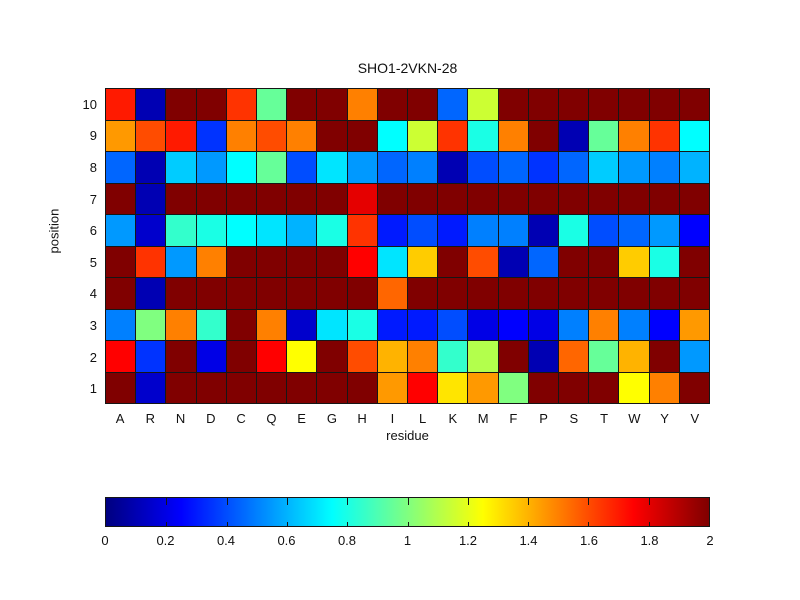 The height and width of the screenshot is (600, 800). I want to click on x-tick-label: K, so click(453, 418).